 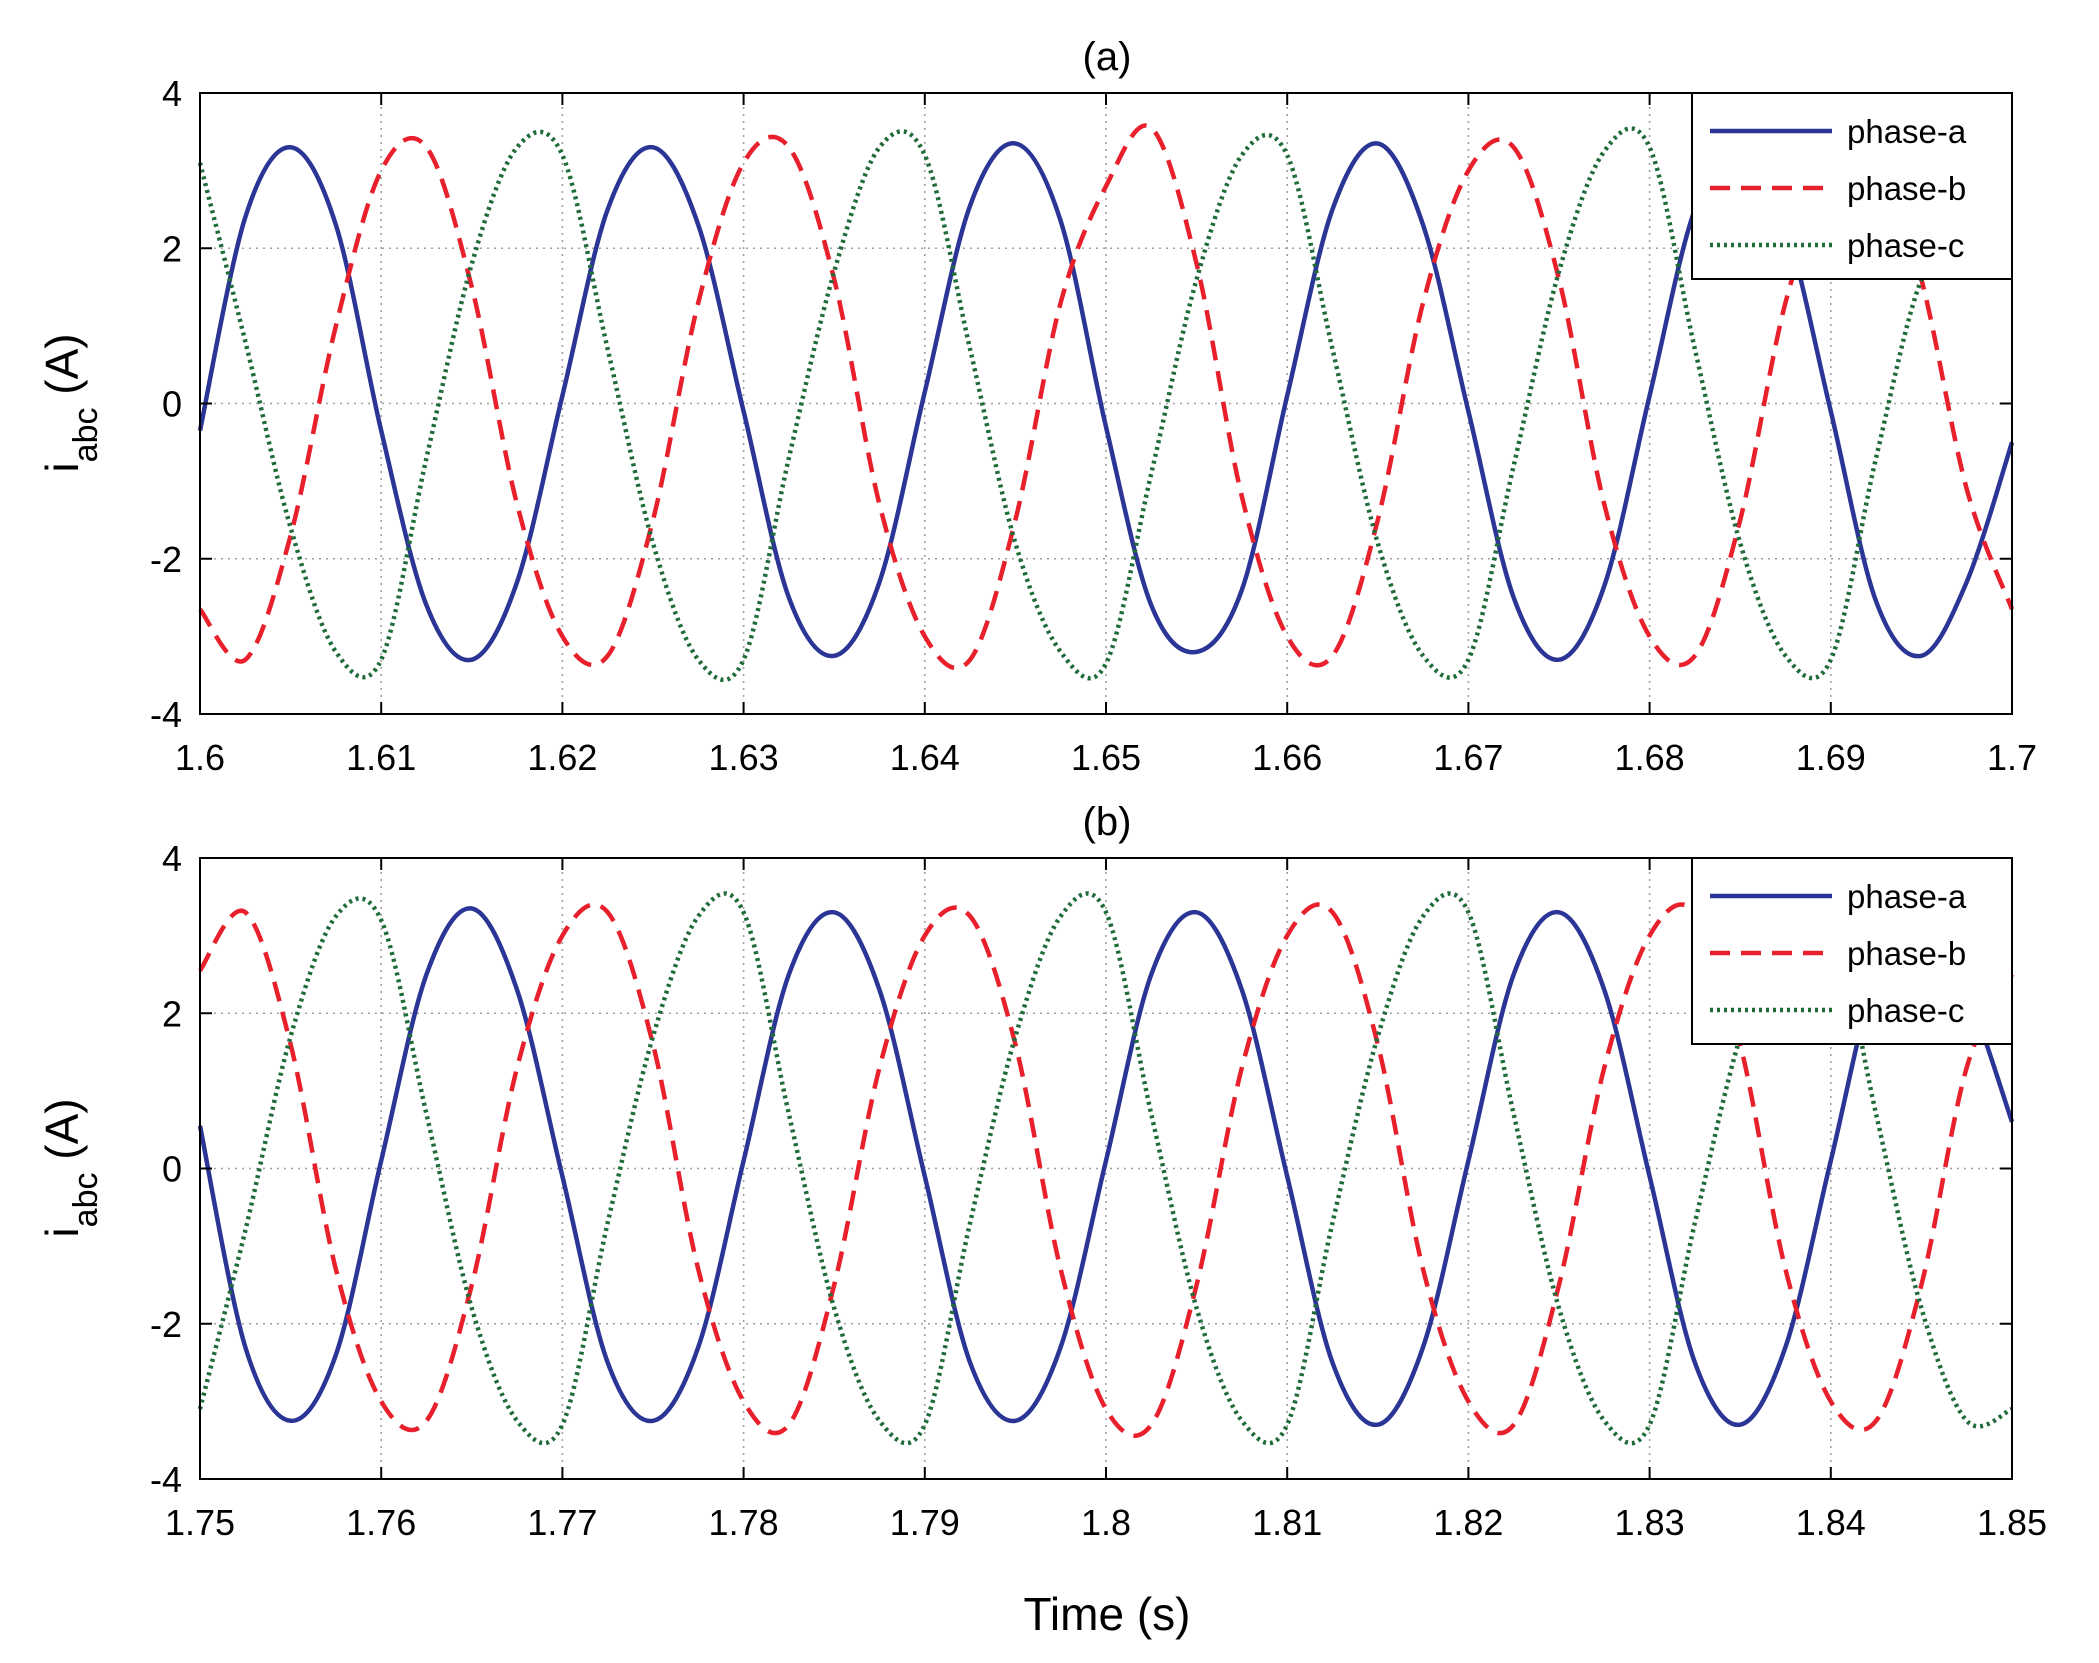 What do you see at coordinates (1831, 1522) in the screenshot?
I see `panel-b-xtick-label: 1.84` at bounding box center [1831, 1522].